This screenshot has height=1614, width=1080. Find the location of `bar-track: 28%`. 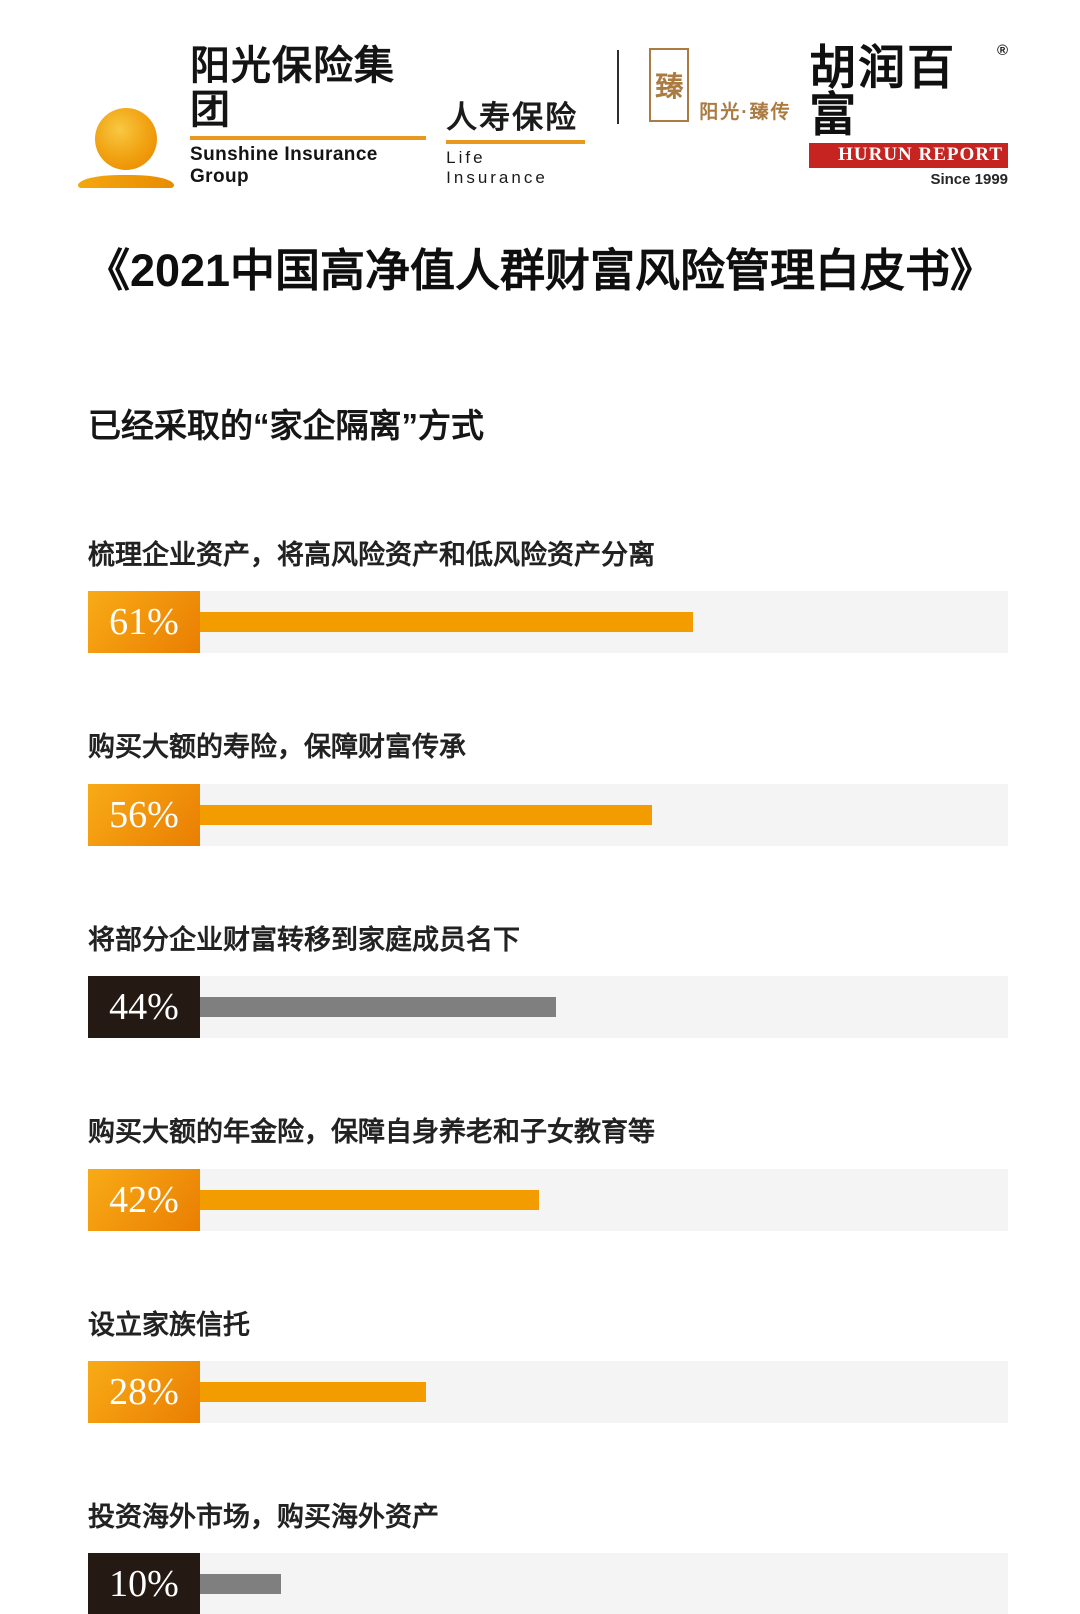

bar-track: 28% is located at coordinates (548, 1391).